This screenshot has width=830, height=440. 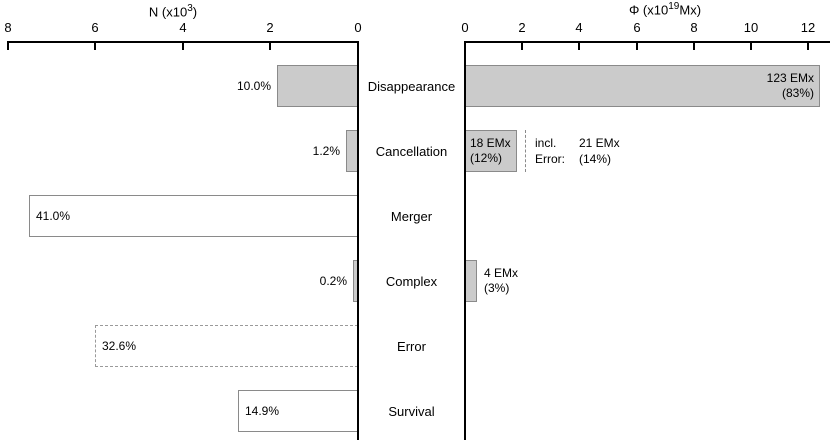 I want to click on phi-percent-label: (3%), so click(x=497, y=288).